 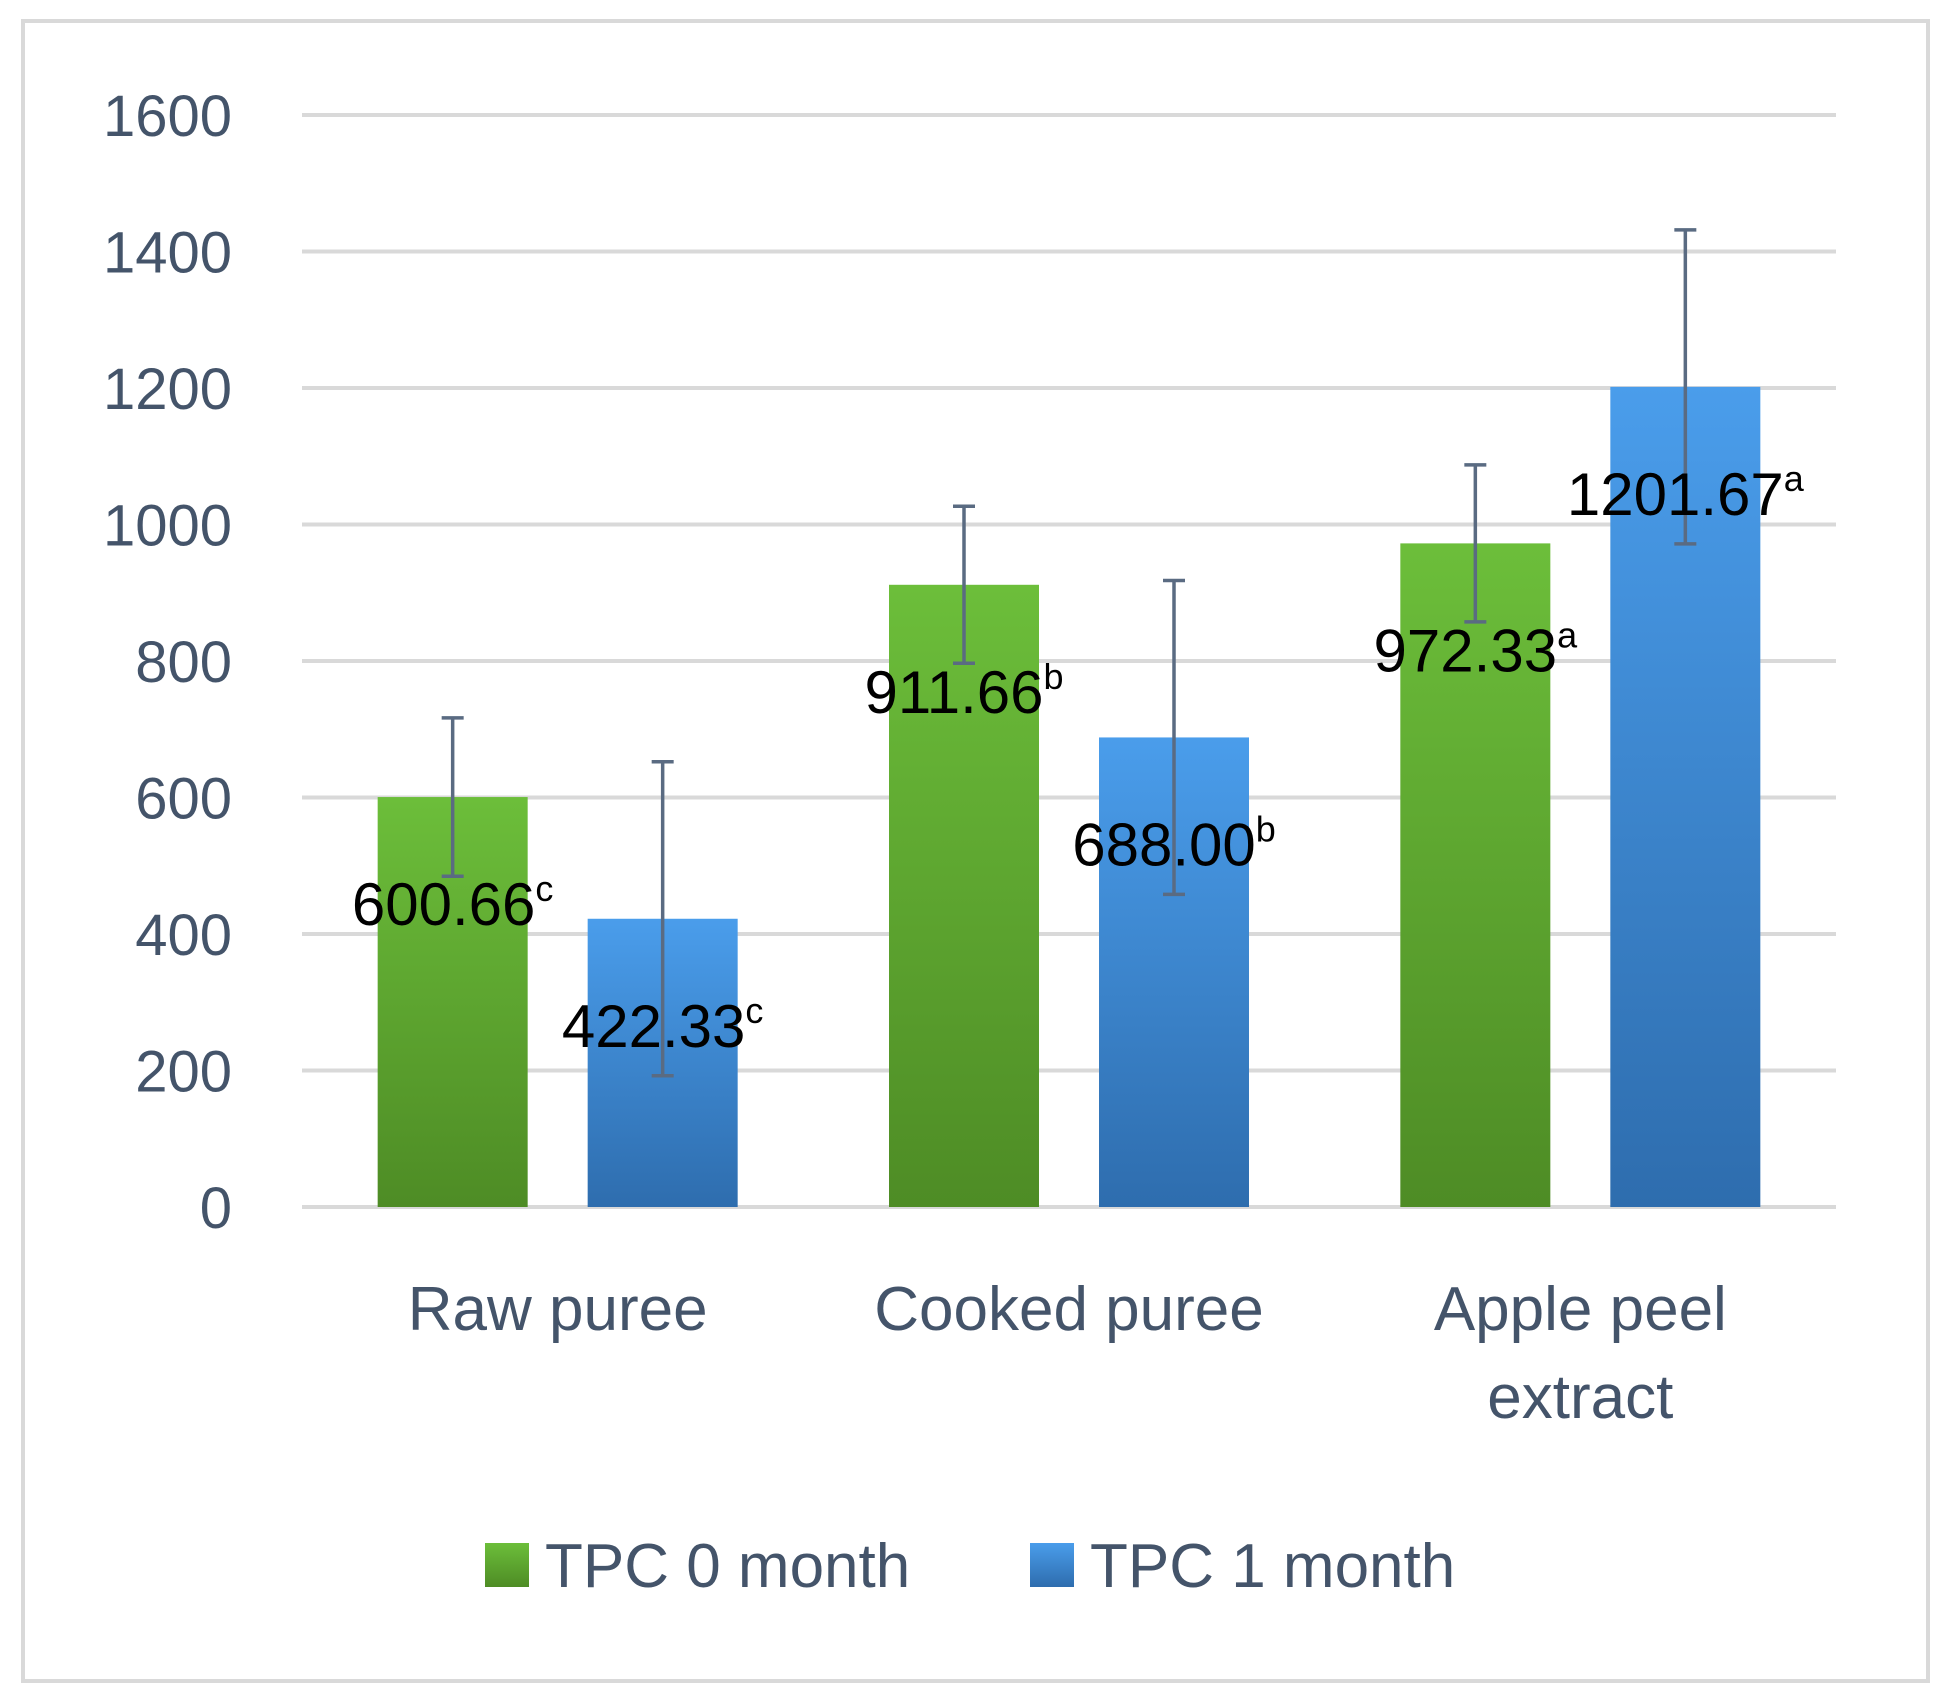 I want to click on legend: TPC 0 month TPC 1 month, so click(x=970, y=1566).